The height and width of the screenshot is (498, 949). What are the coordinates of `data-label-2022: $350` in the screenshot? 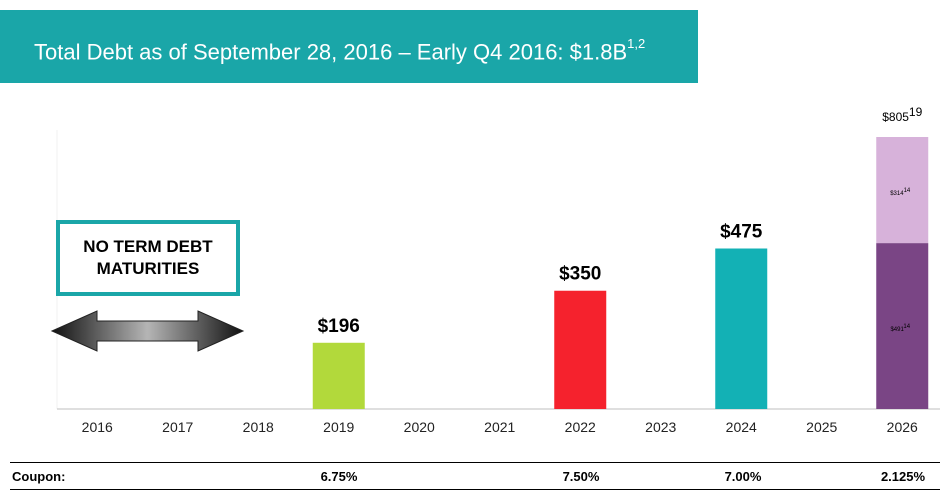 It's located at (580, 274).